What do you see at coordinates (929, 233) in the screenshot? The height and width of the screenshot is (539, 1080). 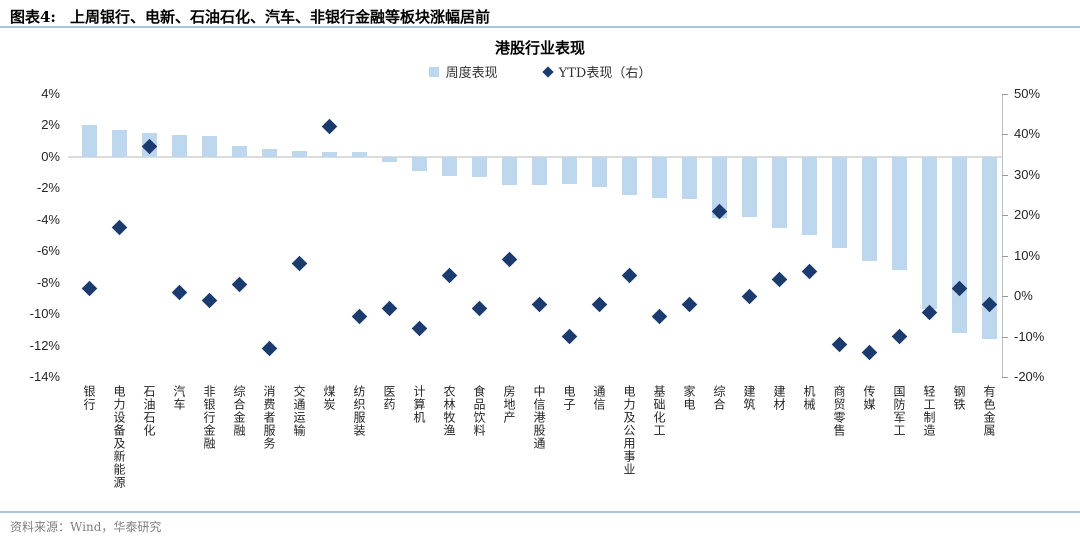 I see `bar-轻工制造` at bounding box center [929, 233].